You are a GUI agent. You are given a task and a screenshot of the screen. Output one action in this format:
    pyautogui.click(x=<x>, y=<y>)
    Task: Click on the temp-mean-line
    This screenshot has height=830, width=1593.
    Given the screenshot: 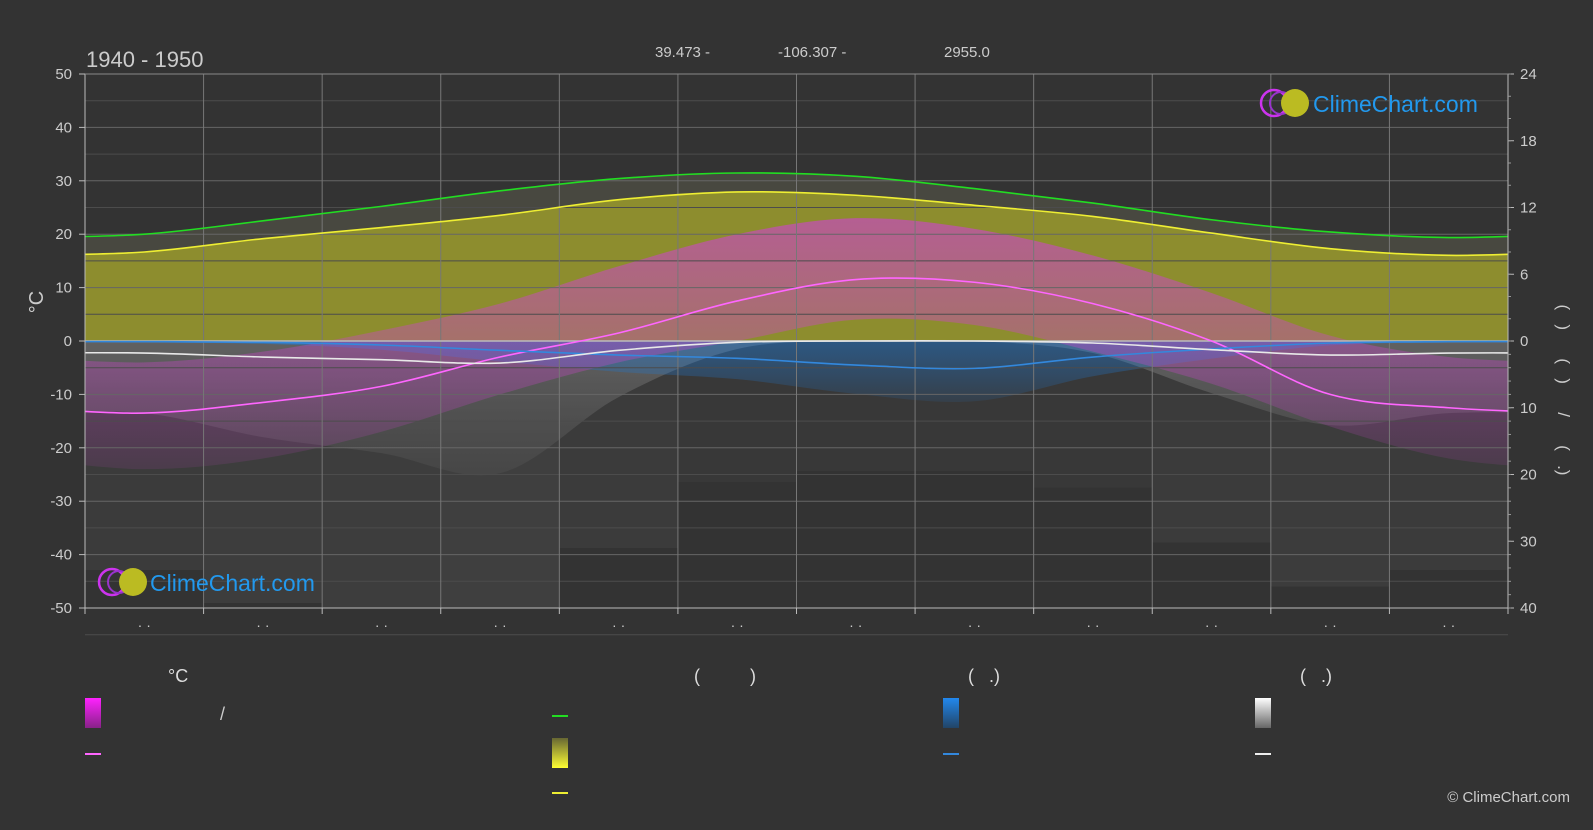 What is the action you would take?
    pyautogui.click(x=796, y=345)
    